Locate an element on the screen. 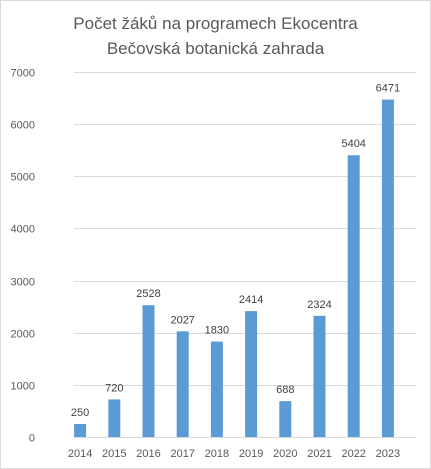 This screenshot has height=469, width=431. x-tick-label: 2021 is located at coordinates (319, 454).